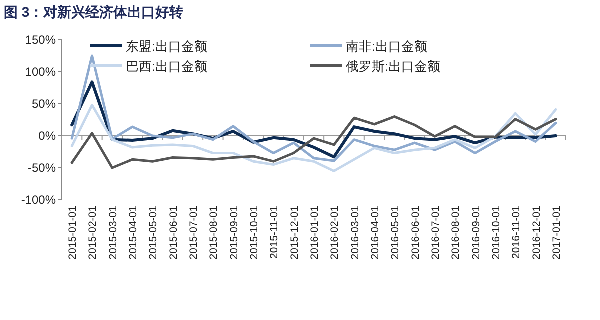 The image size is (600, 320). Describe the element at coordinates (174, 233) in the screenshot. I see `x-tick-label: 2015-06-01` at that location.